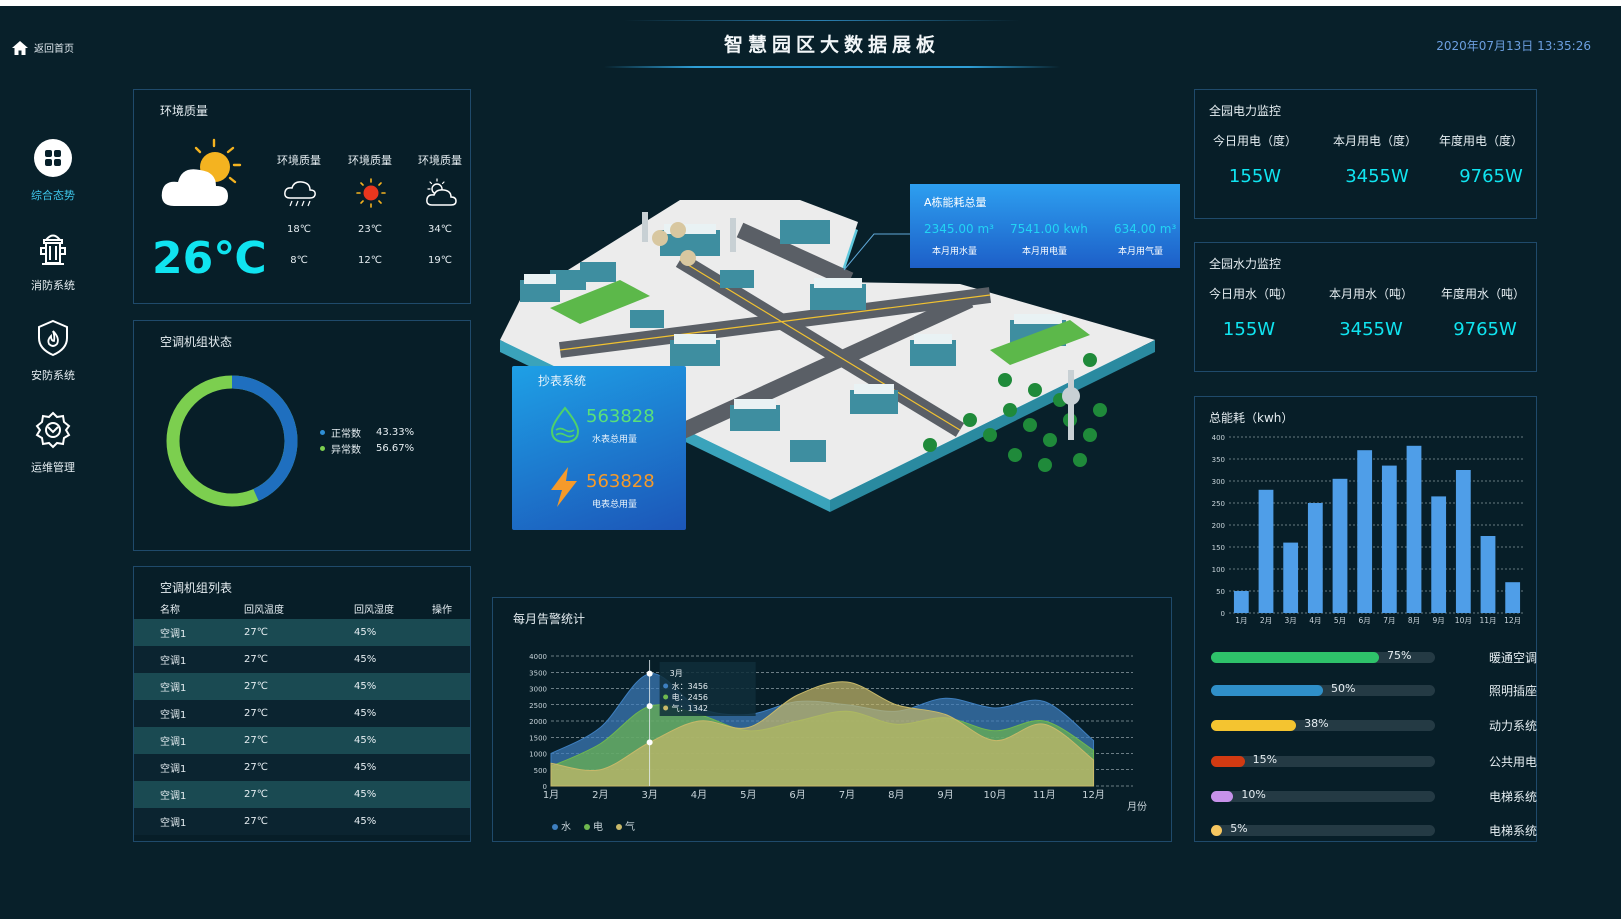 This screenshot has width=1621, height=919. What do you see at coordinates (1266, 620) in the screenshot?
I see `x-tick-label: 2月` at bounding box center [1266, 620].